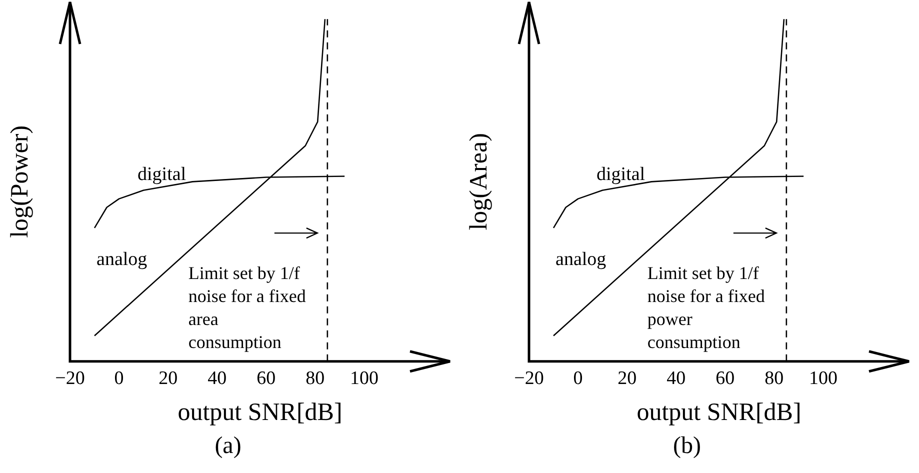 The height and width of the screenshot is (473, 919). Describe the element at coordinates (706, 308) in the screenshot. I see `annotation: Limit set by 1/f noise for a fixed power consumption` at that location.